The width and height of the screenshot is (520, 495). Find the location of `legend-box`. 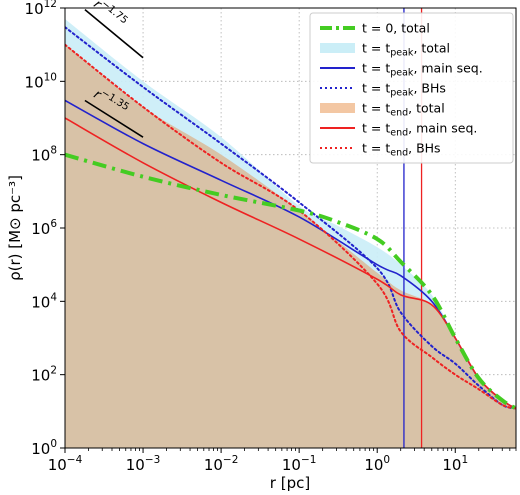

legend-box is located at coordinates (411, 88).